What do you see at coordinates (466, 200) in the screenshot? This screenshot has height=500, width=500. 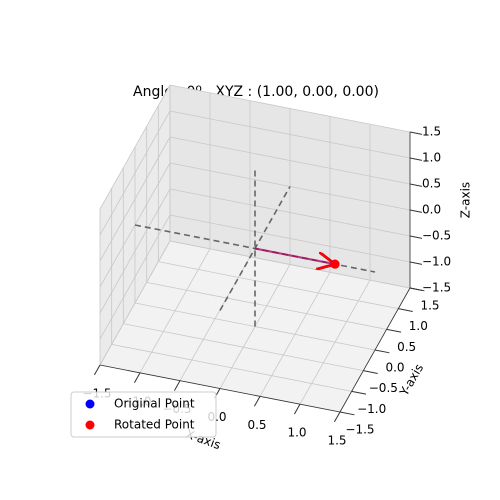 I see `z-axis-title: Z-axis` at bounding box center [466, 200].